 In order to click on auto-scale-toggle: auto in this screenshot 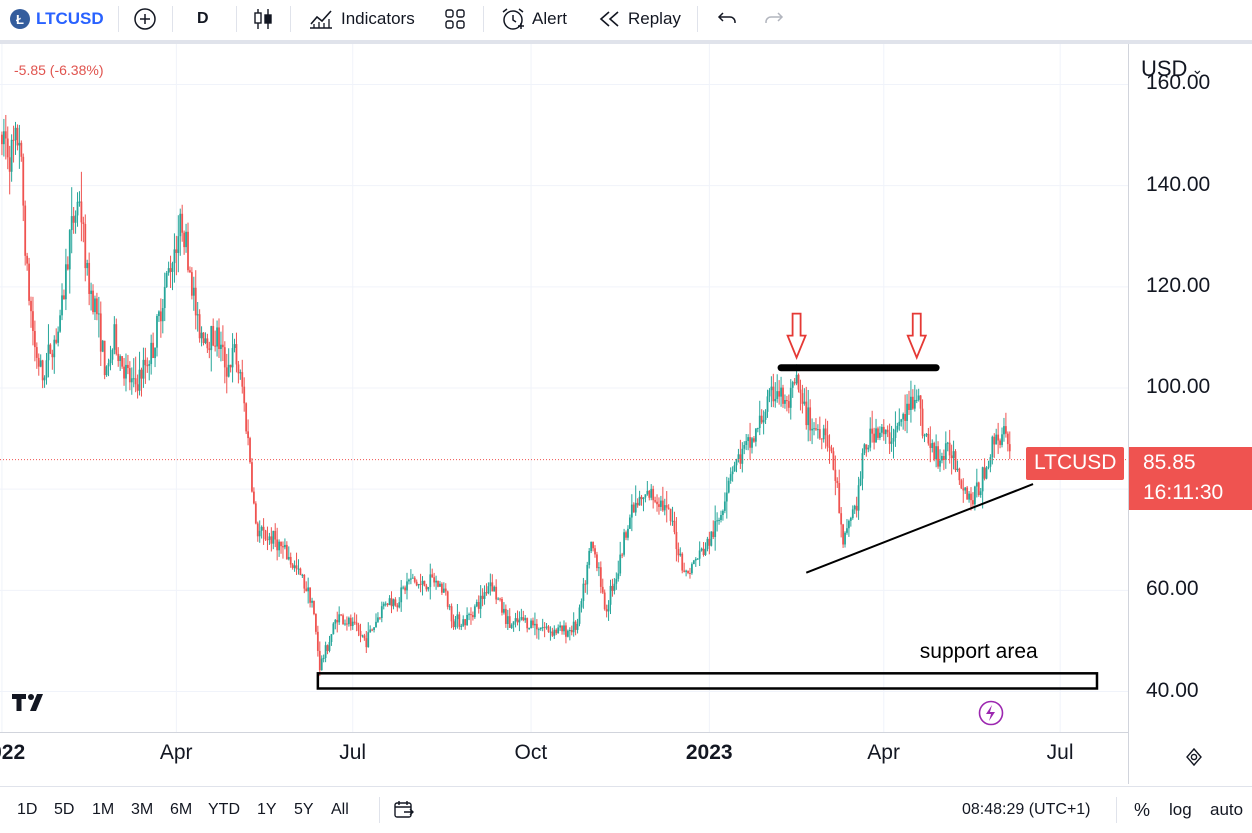, I will do `click(1227, 809)`.